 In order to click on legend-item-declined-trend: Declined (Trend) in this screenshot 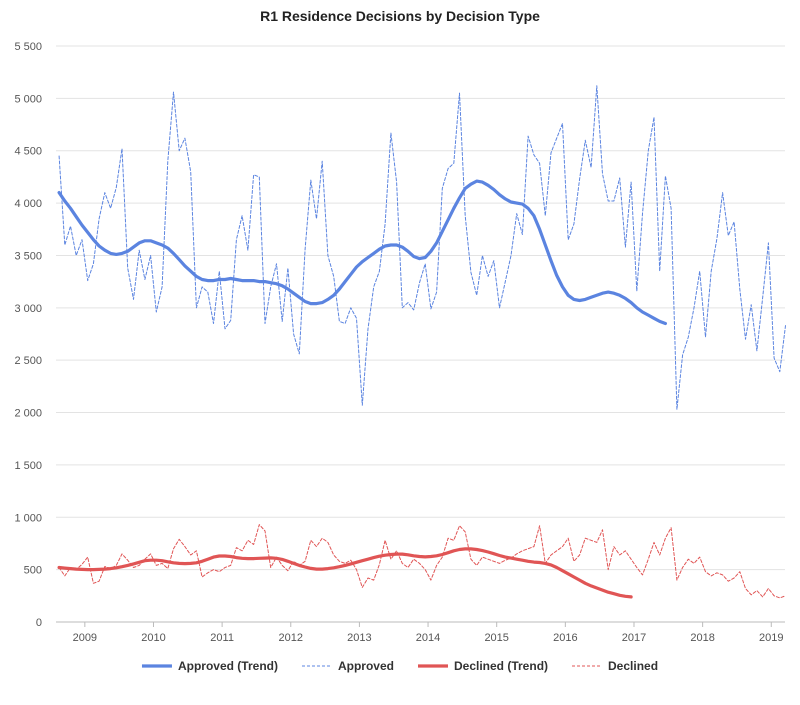, I will do `click(483, 666)`.